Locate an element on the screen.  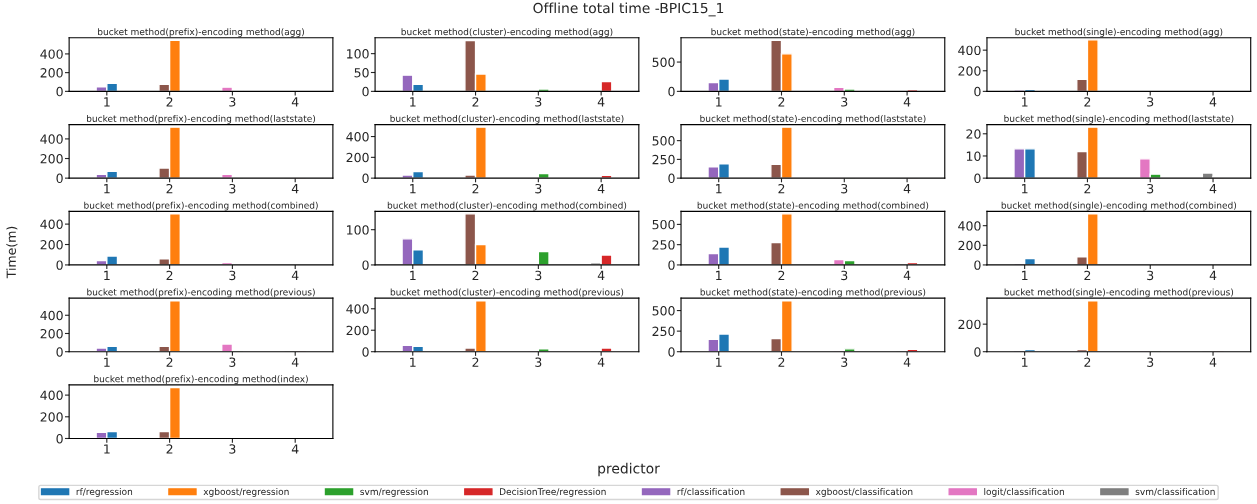
chart-title: bucket method(state)-encoding method(laststate) is located at coordinates (813, 119).